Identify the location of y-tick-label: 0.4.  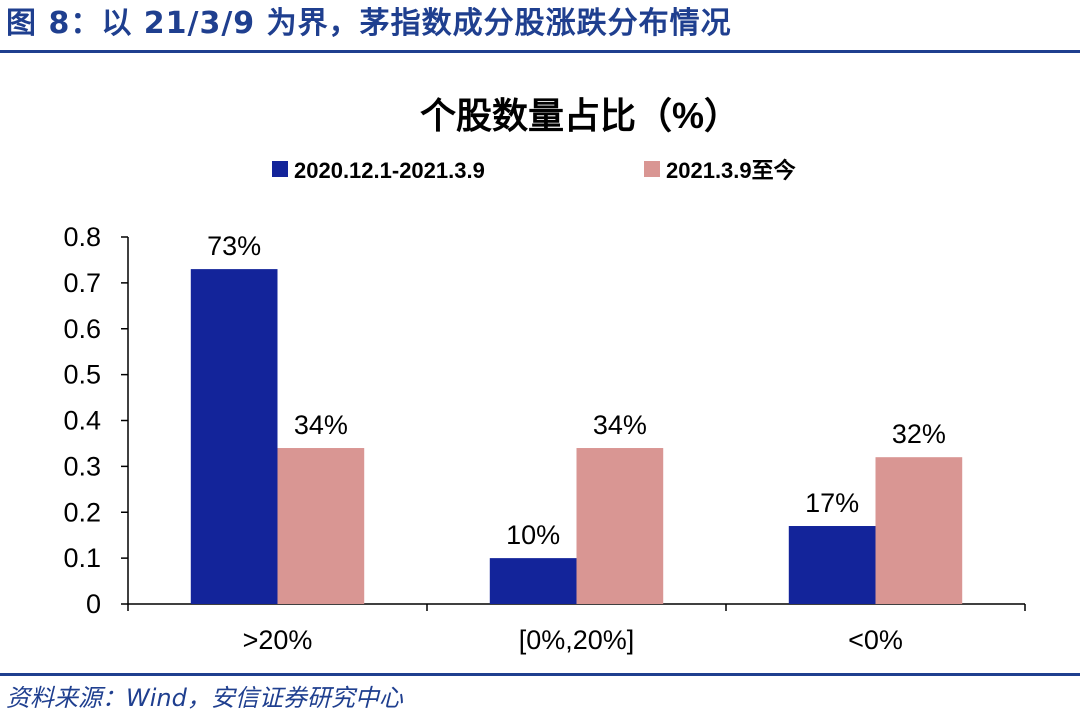
(82, 421).